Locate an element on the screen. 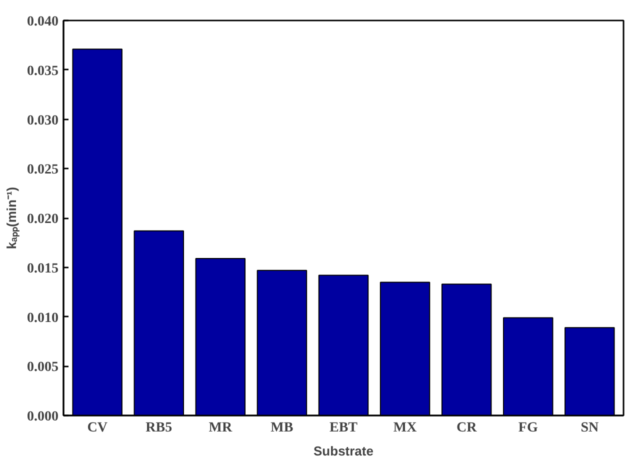  y-tick-label: 0.015 is located at coordinates (42, 268).